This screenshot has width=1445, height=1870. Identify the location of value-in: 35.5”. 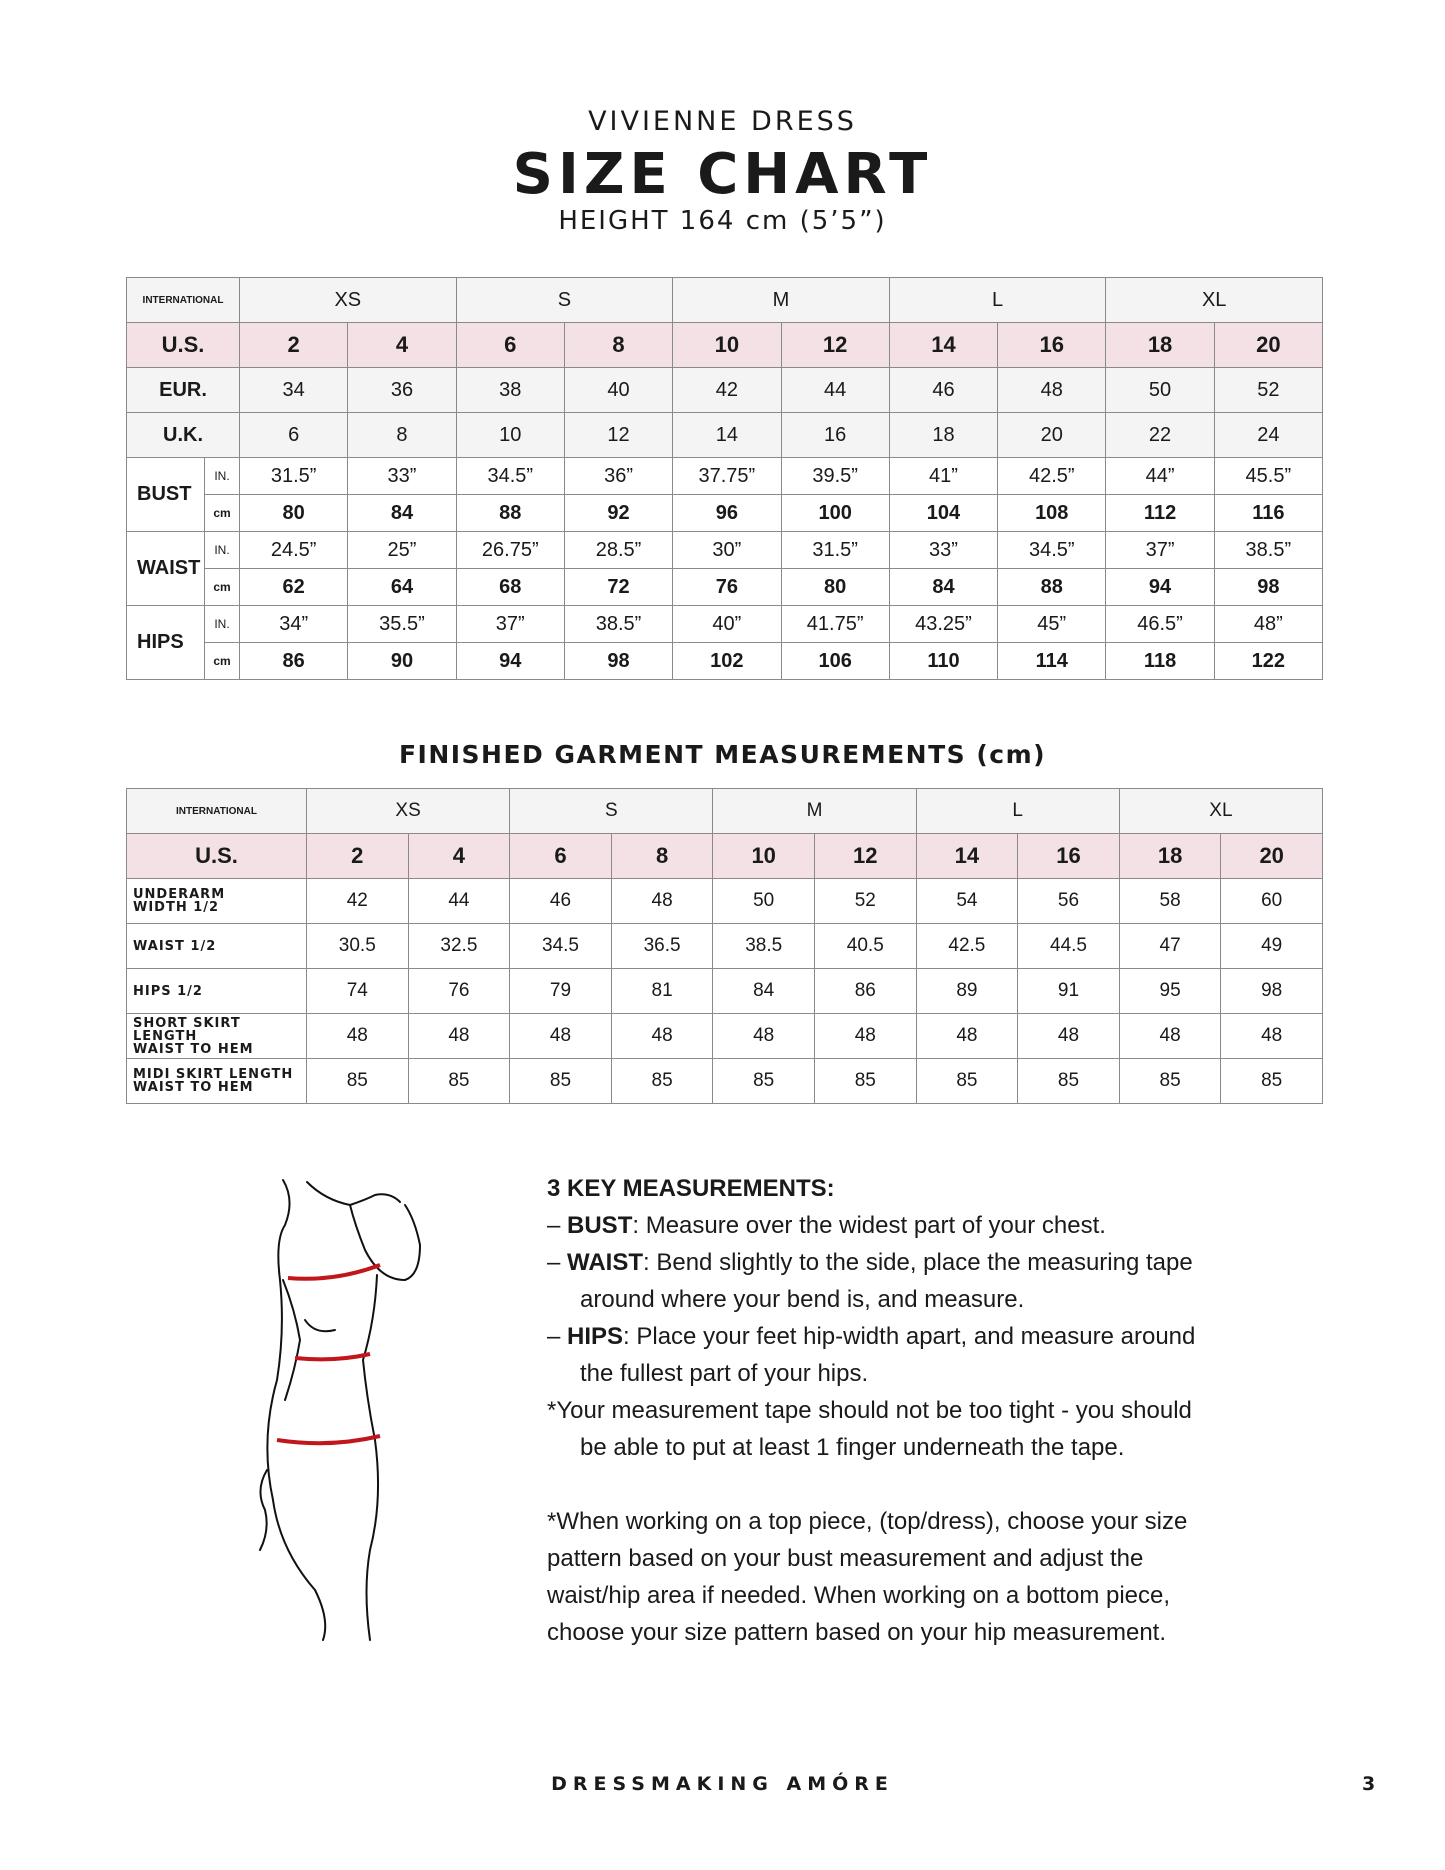
(402, 624).